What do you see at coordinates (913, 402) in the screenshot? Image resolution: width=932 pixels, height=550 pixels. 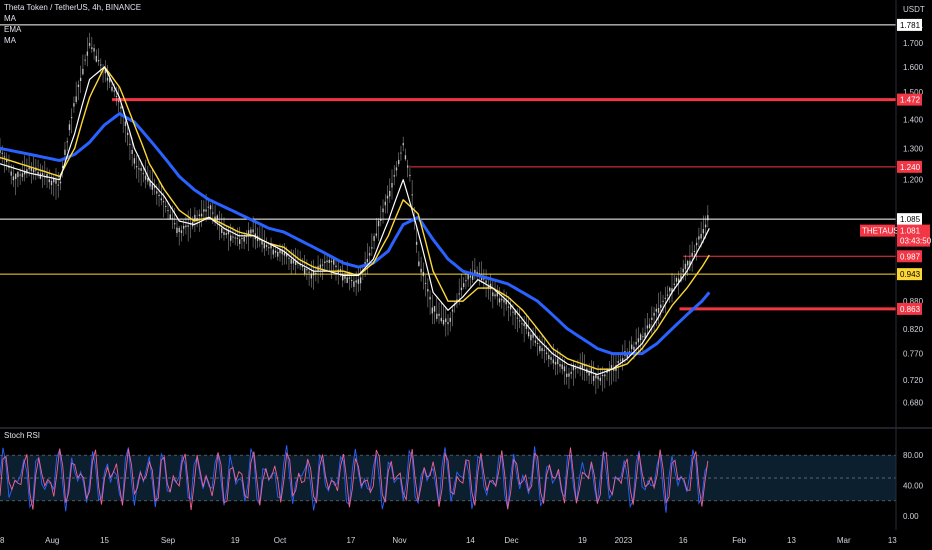 I see `y-tick-label: 0.680` at bounding box center [913, 402].